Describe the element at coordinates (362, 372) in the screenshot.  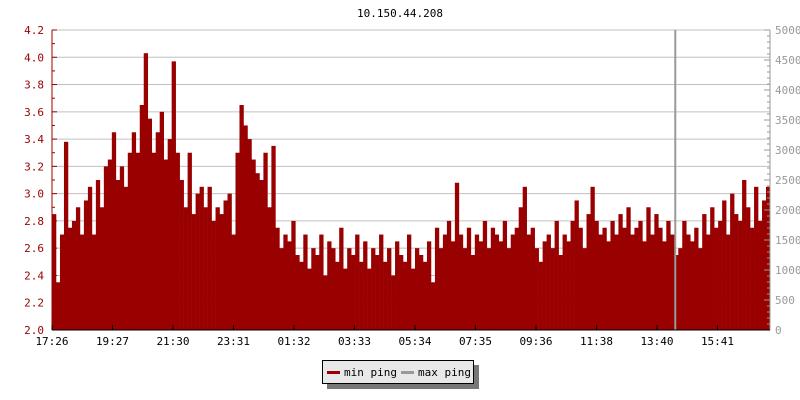
I see `legend-item-min-ping: min ping` at that location.